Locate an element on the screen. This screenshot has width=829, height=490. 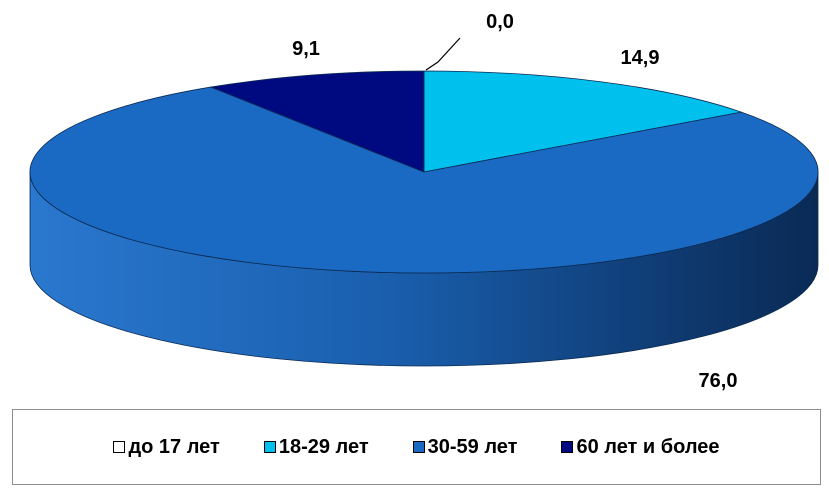
legend-item-18-29: 18-29 лет is located at coordinates (316, 447).